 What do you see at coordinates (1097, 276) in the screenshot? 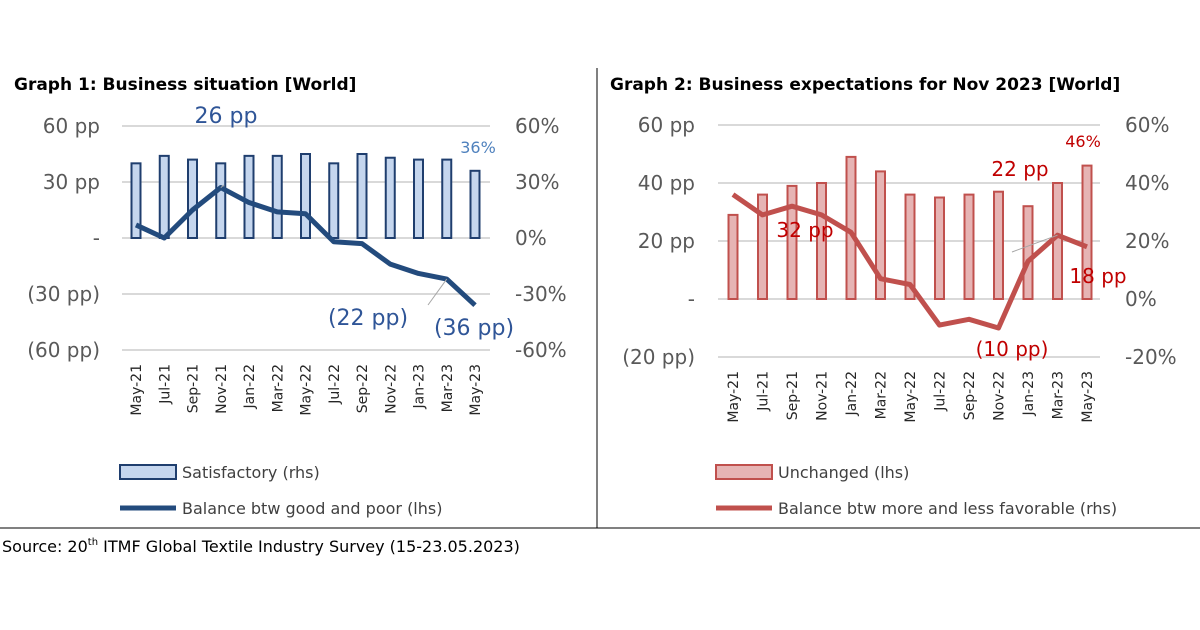
I see `data-label: 18 pp` at bounding box center [1097, 276].